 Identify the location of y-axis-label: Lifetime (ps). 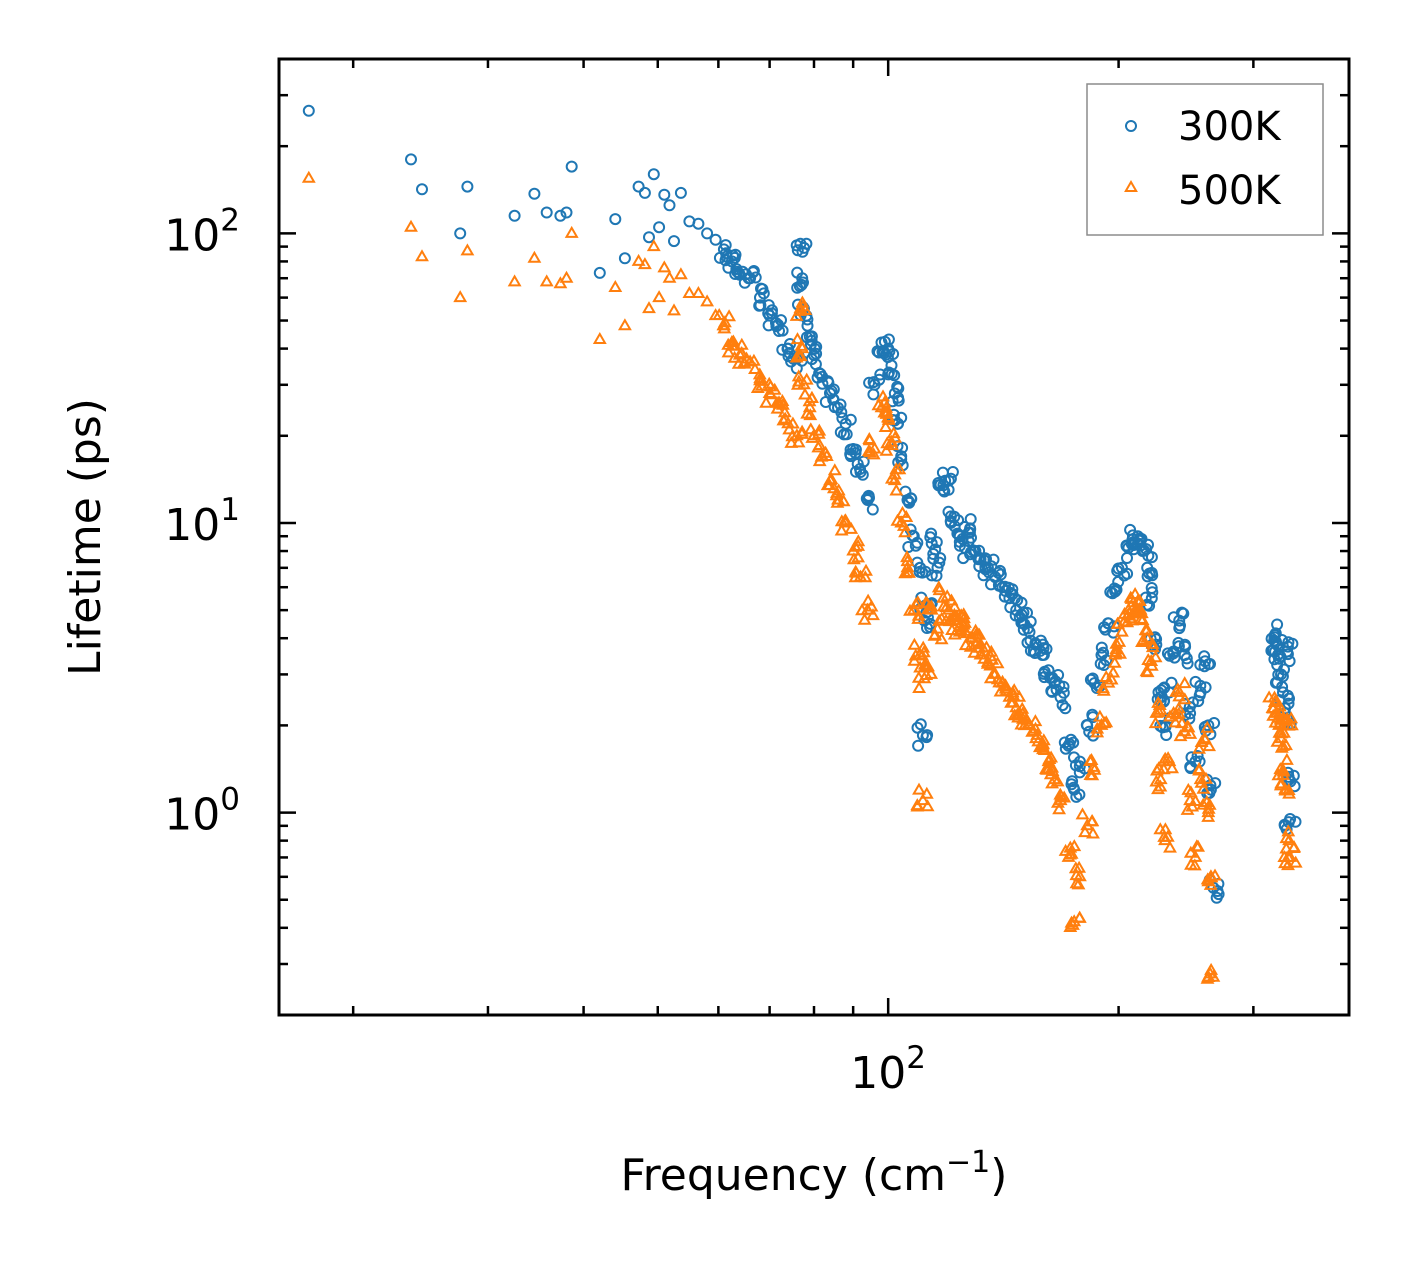
(85, 537).